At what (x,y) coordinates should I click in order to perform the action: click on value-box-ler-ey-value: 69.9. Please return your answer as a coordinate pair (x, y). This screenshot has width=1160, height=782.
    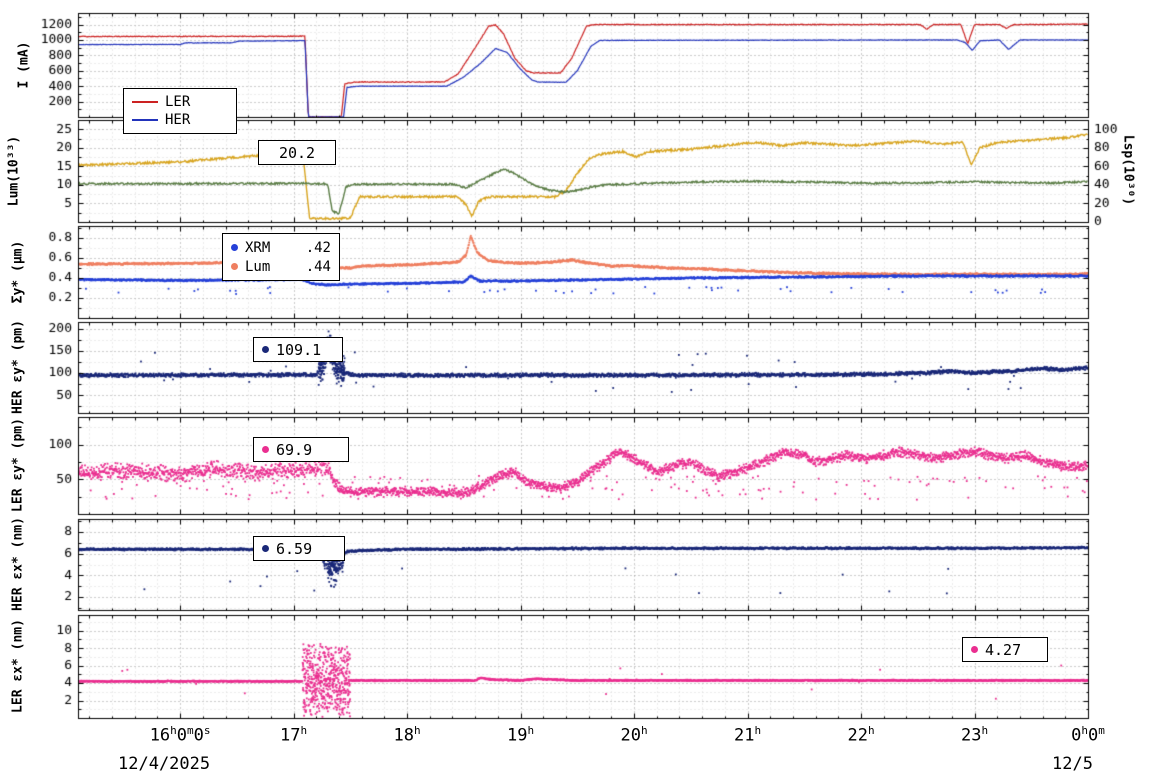
    Looking at the image, I should click on (301, 449).